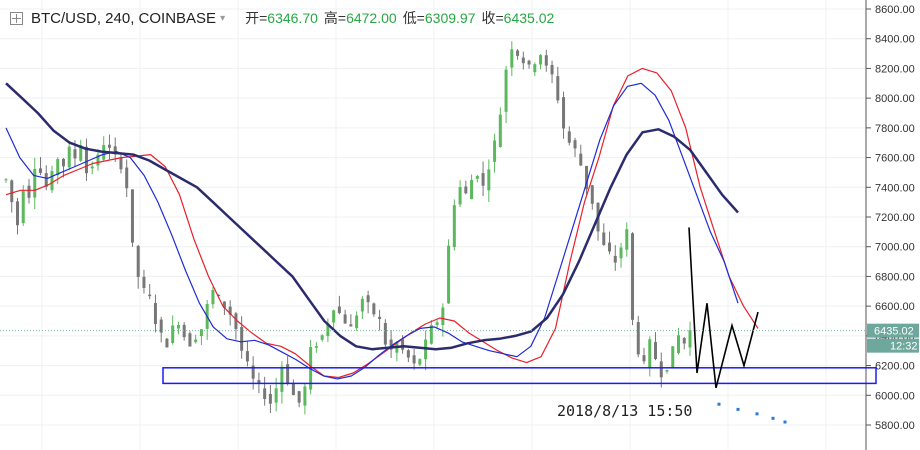 Image resolution: width=920 pixels, height=450 pixels. I want to click on price-axis-label: 8600.00, so click(895, 10).